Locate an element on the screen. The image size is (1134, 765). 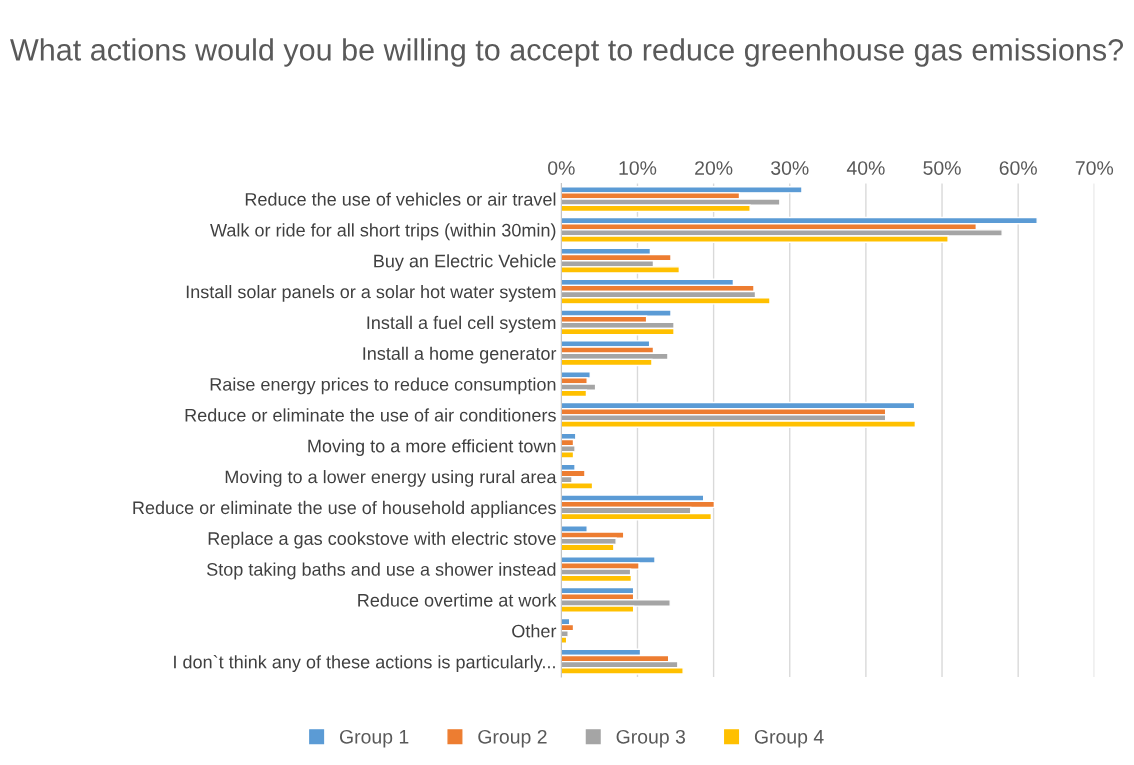
chart-title: What actions would you be willing to accept to reduce greenhouse gas emissions? is located at coordinates (567, 52).